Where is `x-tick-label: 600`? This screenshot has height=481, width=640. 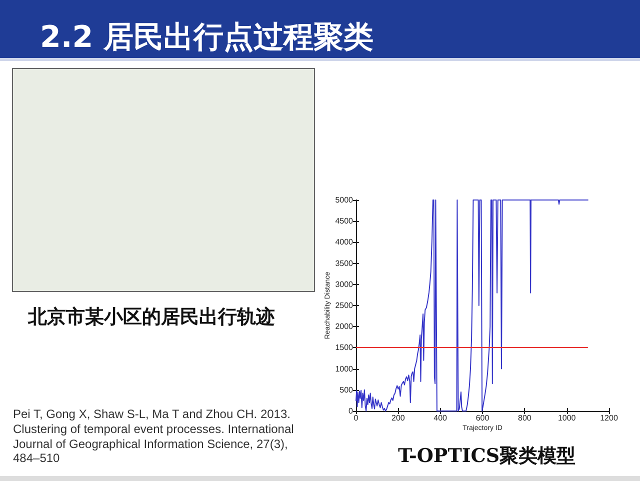 x-tick-label: 600 is located at coordinates (483, 418).